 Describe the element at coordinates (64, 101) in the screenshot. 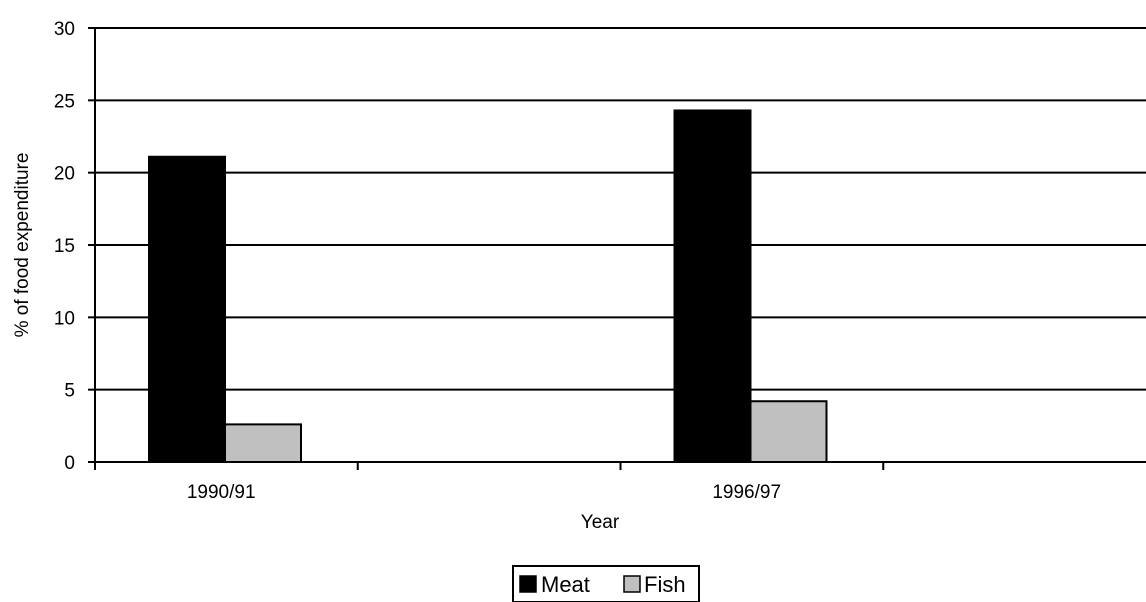

I see `y-tick-label: 25` at that location.